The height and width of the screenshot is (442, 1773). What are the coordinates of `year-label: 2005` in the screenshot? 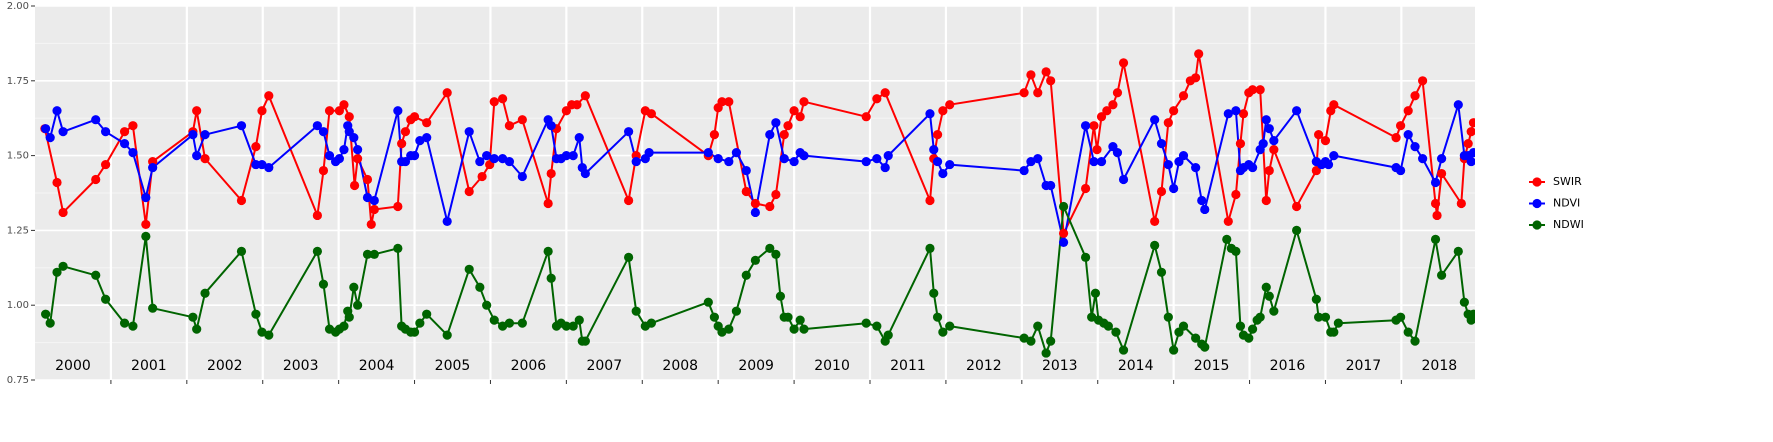 It's located at (453, 366).